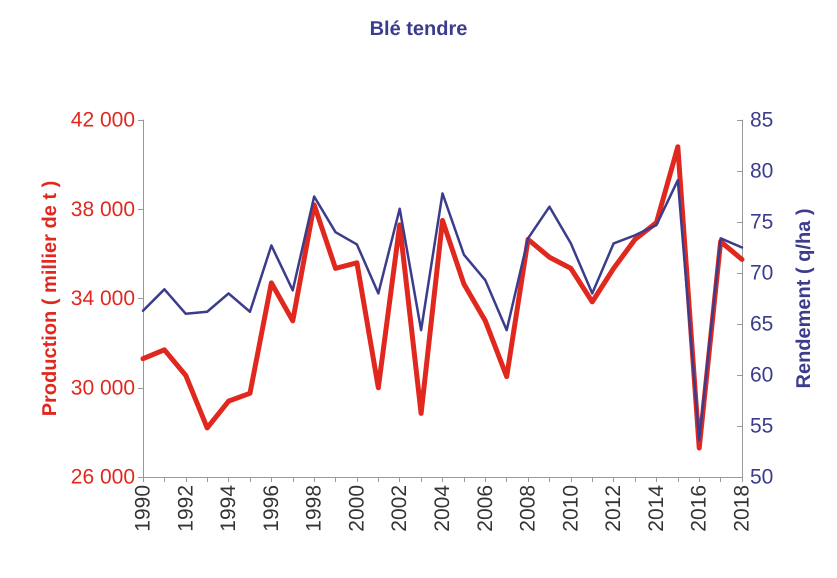 This screenshot has height=578, width=837. Describe the element at coordinates (762, 273) in the screenshot. I see `y2-tick-label: 70` at that location.